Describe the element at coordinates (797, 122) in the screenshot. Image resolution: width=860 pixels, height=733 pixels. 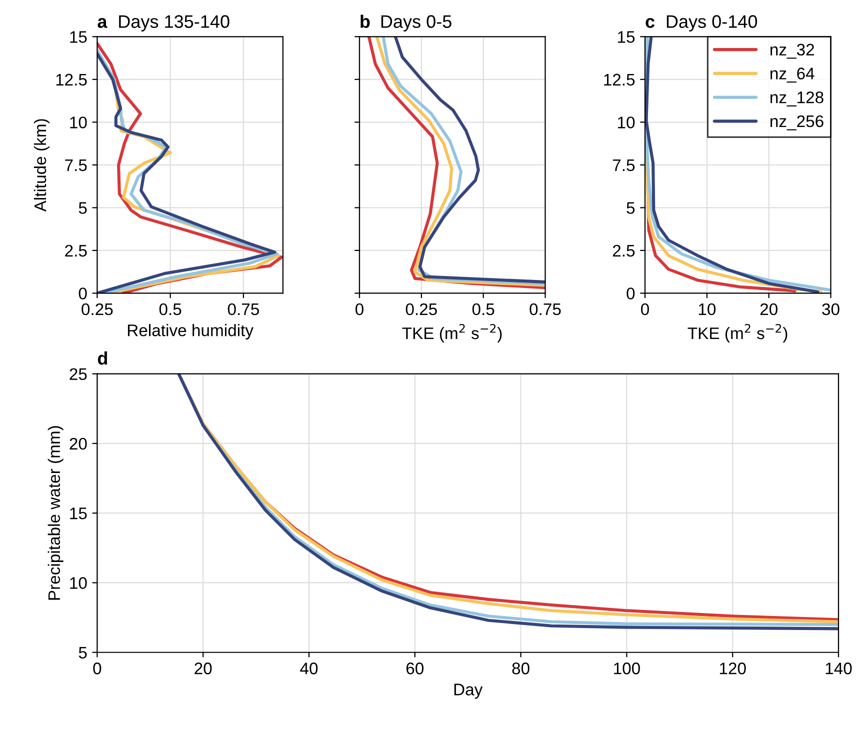
I see `legend-label: nz_256` at that location.